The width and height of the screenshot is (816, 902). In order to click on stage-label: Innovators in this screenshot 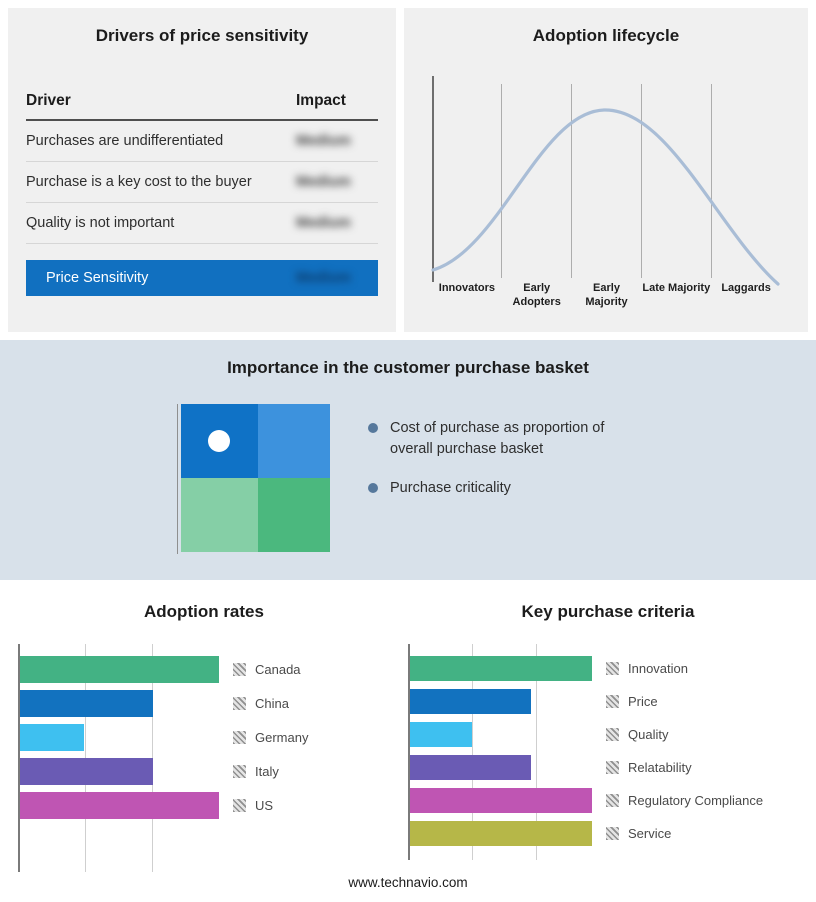, I will do `click(467, 288)`.